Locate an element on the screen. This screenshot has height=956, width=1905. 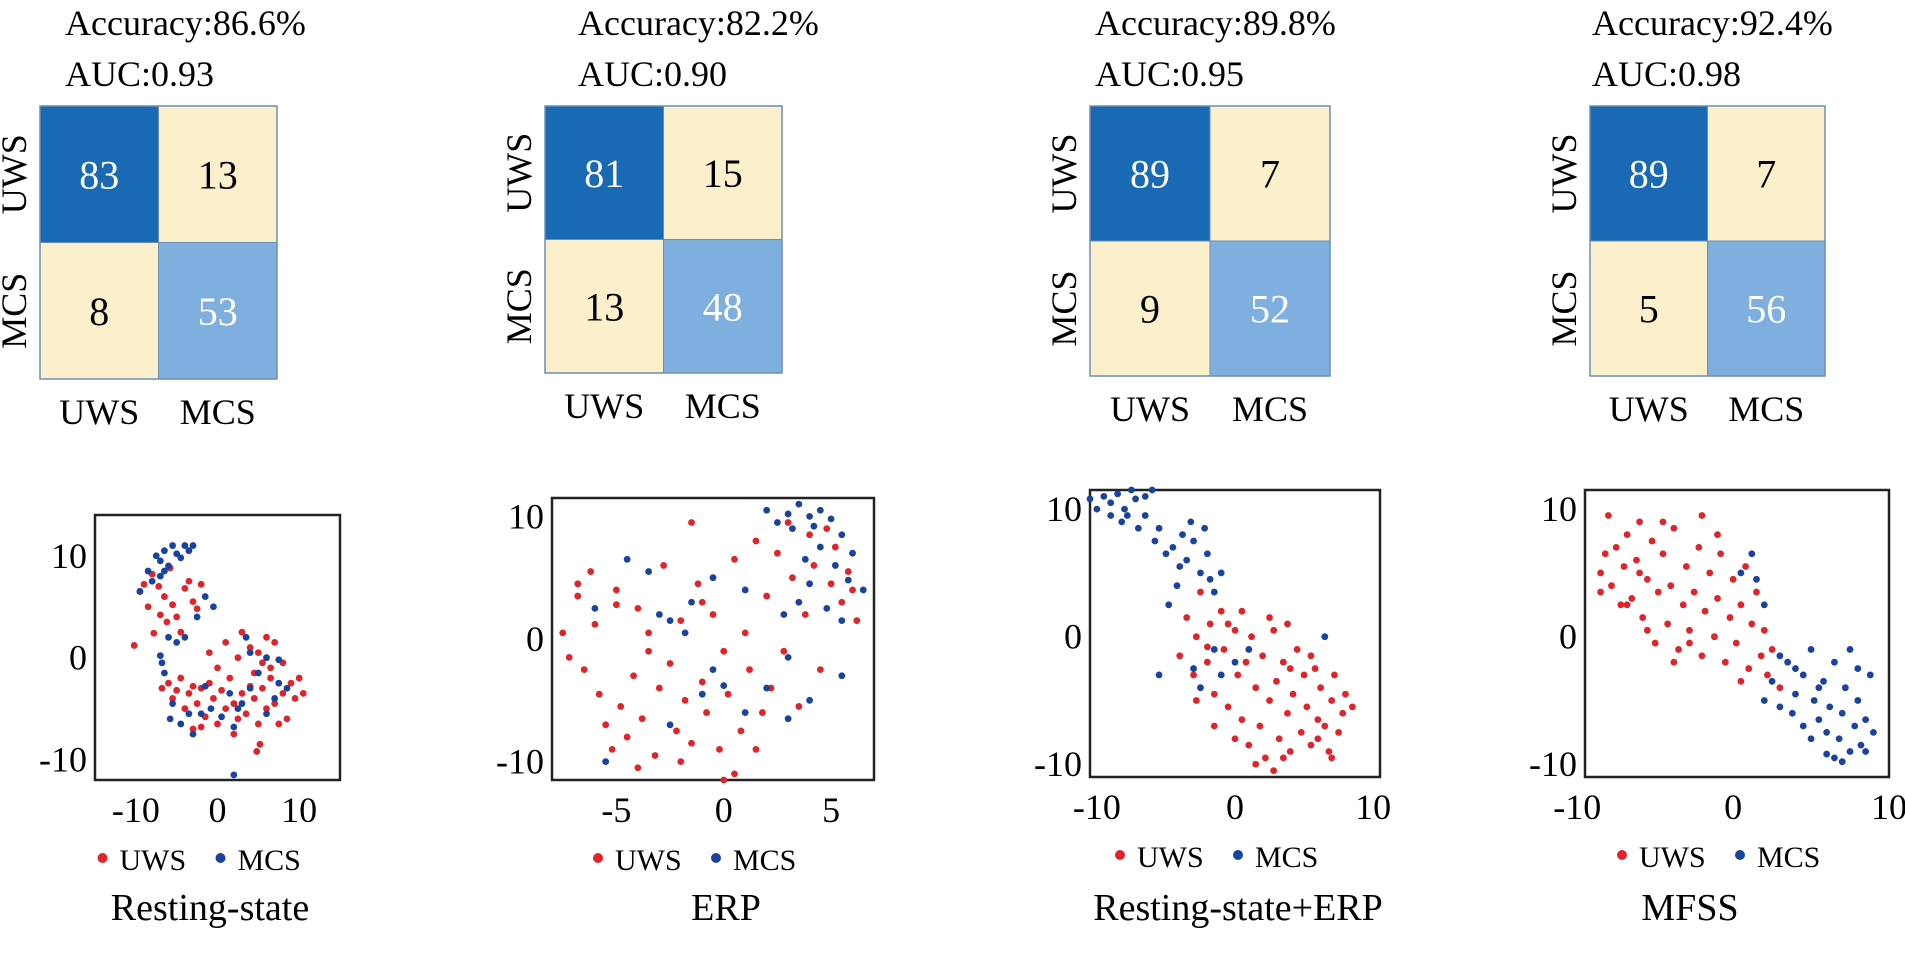
matrix-value: 15 is located at coordinates (723, 173).